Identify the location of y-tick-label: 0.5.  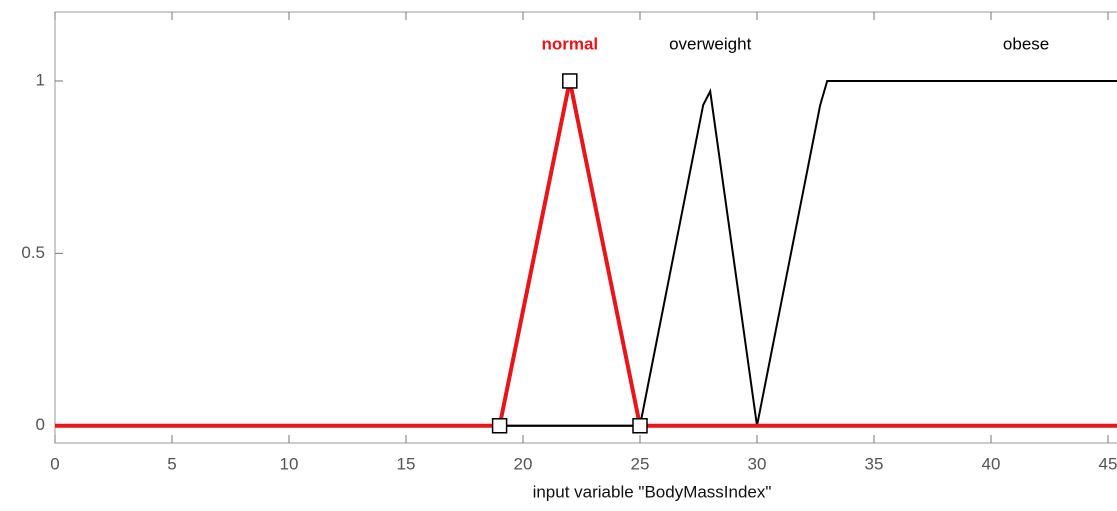
(33, 252).